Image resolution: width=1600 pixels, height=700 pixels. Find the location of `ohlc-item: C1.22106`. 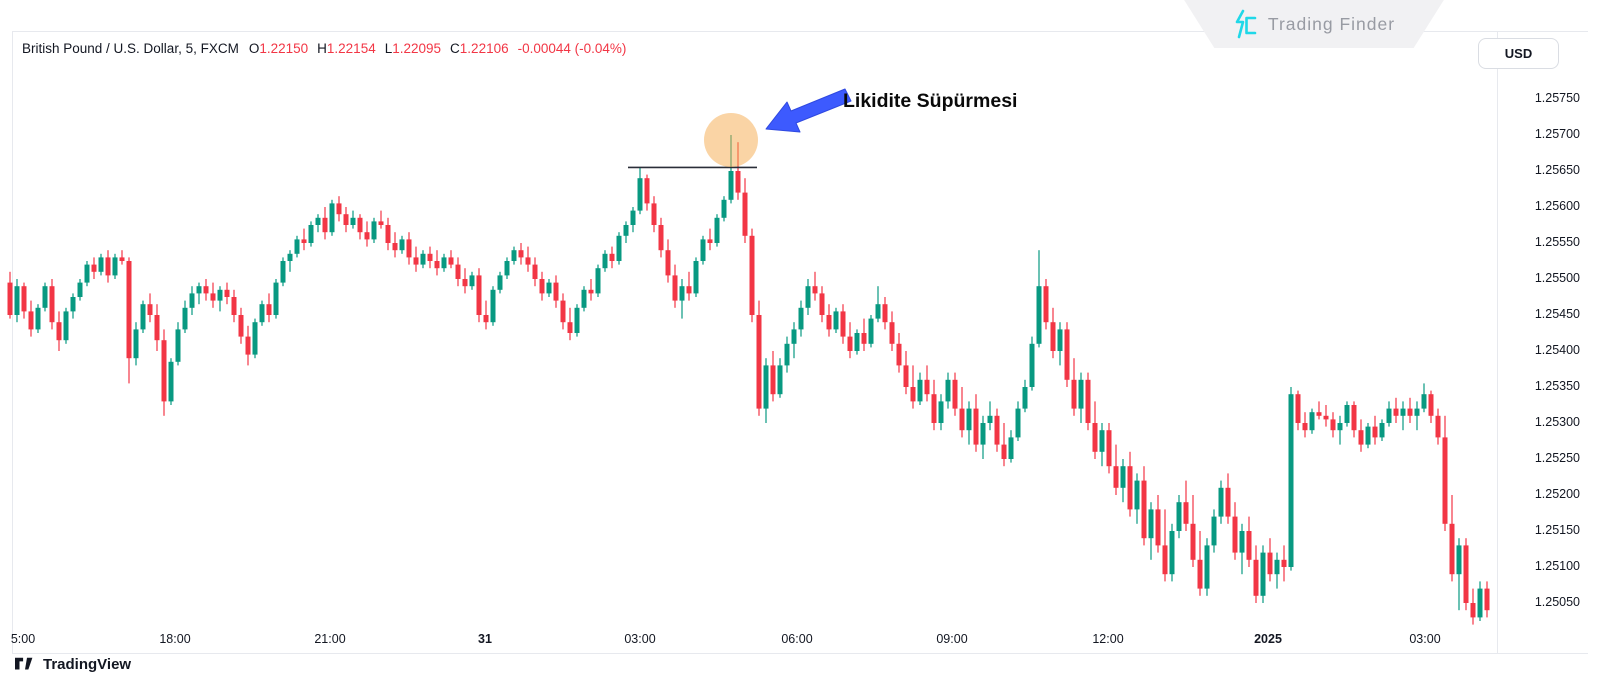

ohlc-item: C1.22106 is located at coordinates (479, 48).